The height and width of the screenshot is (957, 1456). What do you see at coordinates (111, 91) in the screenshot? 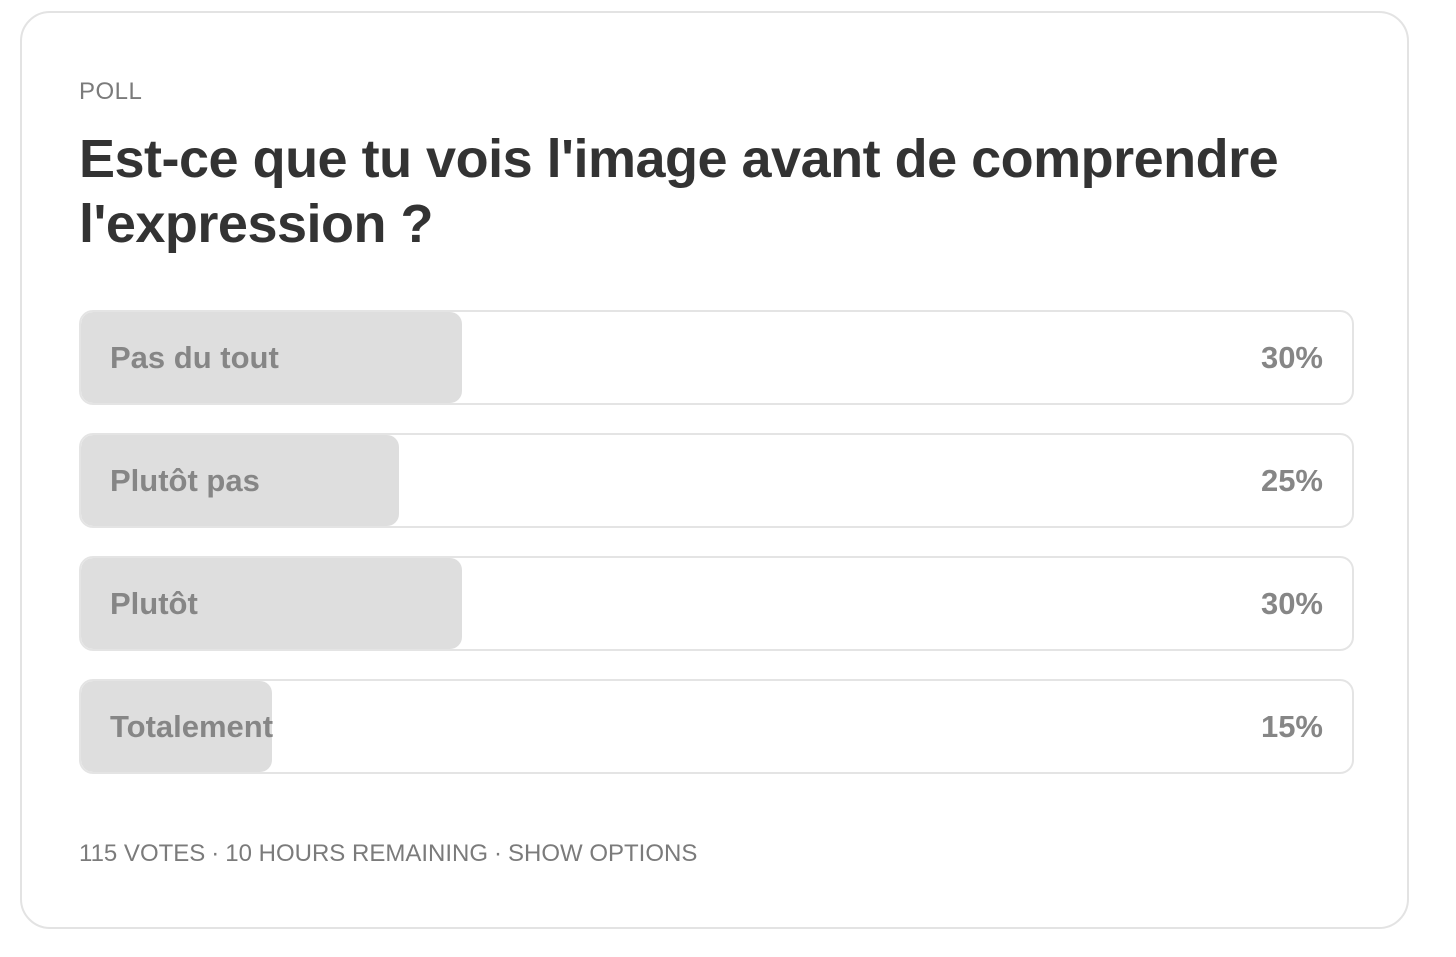
I see `poll-label: POLL` at bounding box center [111, 91].